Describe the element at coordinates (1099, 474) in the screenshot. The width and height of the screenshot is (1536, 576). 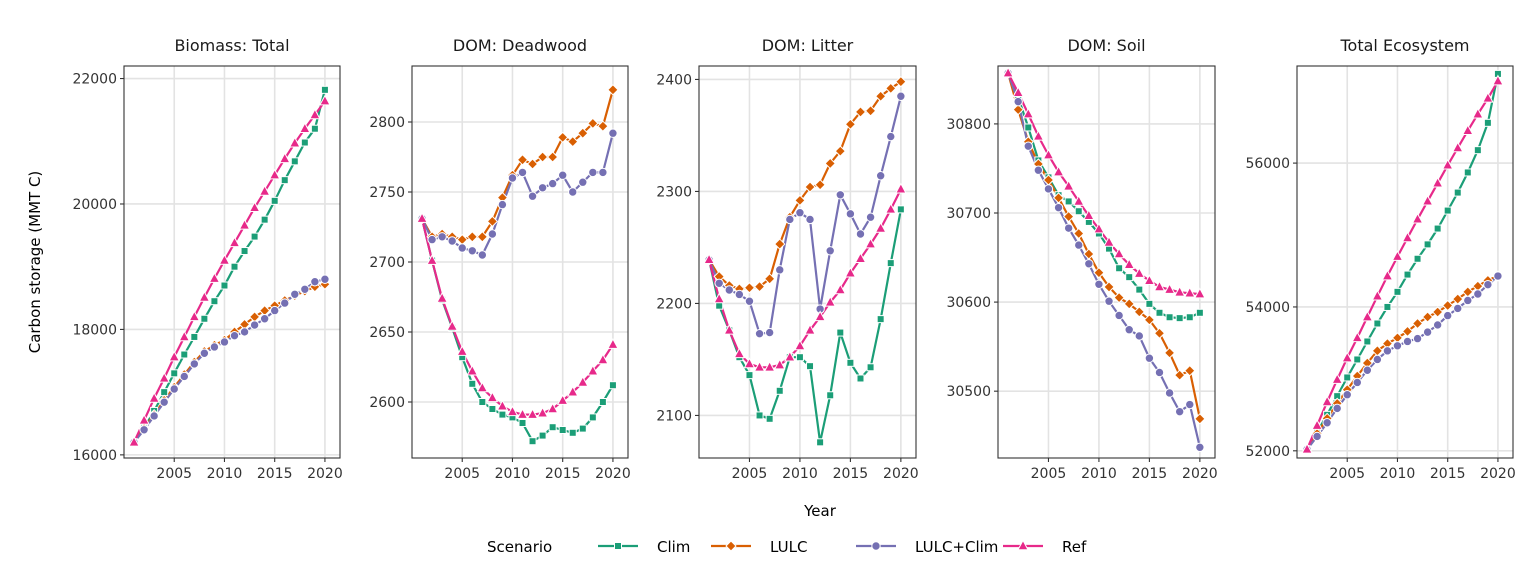
I see `x-tick-label: 2010` at that location.